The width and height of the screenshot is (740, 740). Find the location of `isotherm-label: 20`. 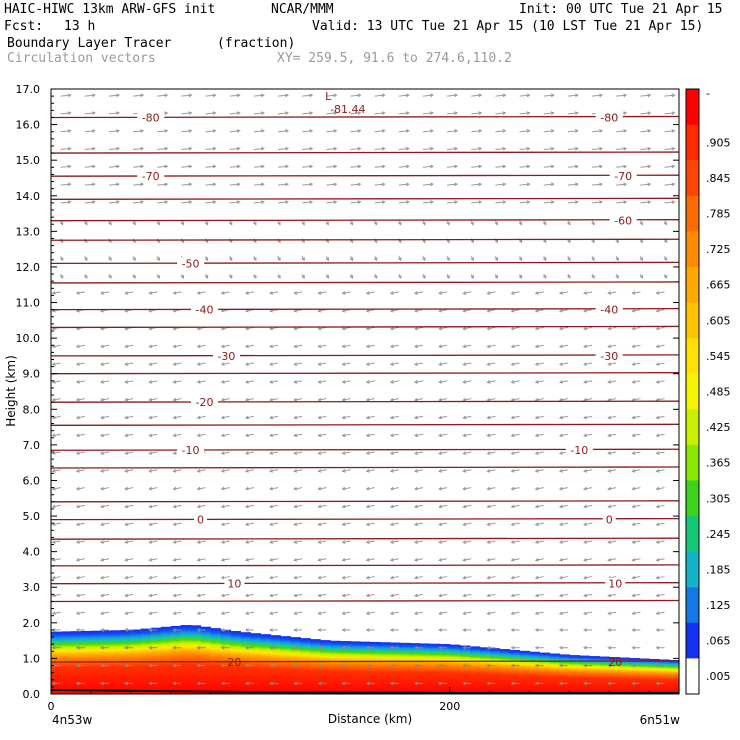

isotherm-label: 20 is located at coordinates (615, 662).